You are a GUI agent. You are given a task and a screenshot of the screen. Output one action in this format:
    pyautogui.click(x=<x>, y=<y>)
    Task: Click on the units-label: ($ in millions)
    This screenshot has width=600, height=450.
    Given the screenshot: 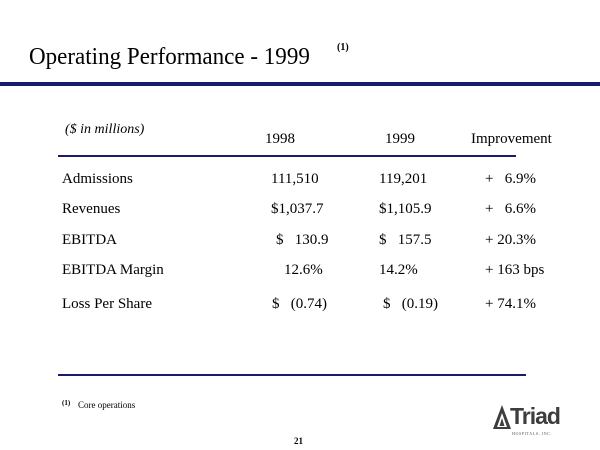 What is the action you would take?
    pyautogui.click(x=105, y=129)
    